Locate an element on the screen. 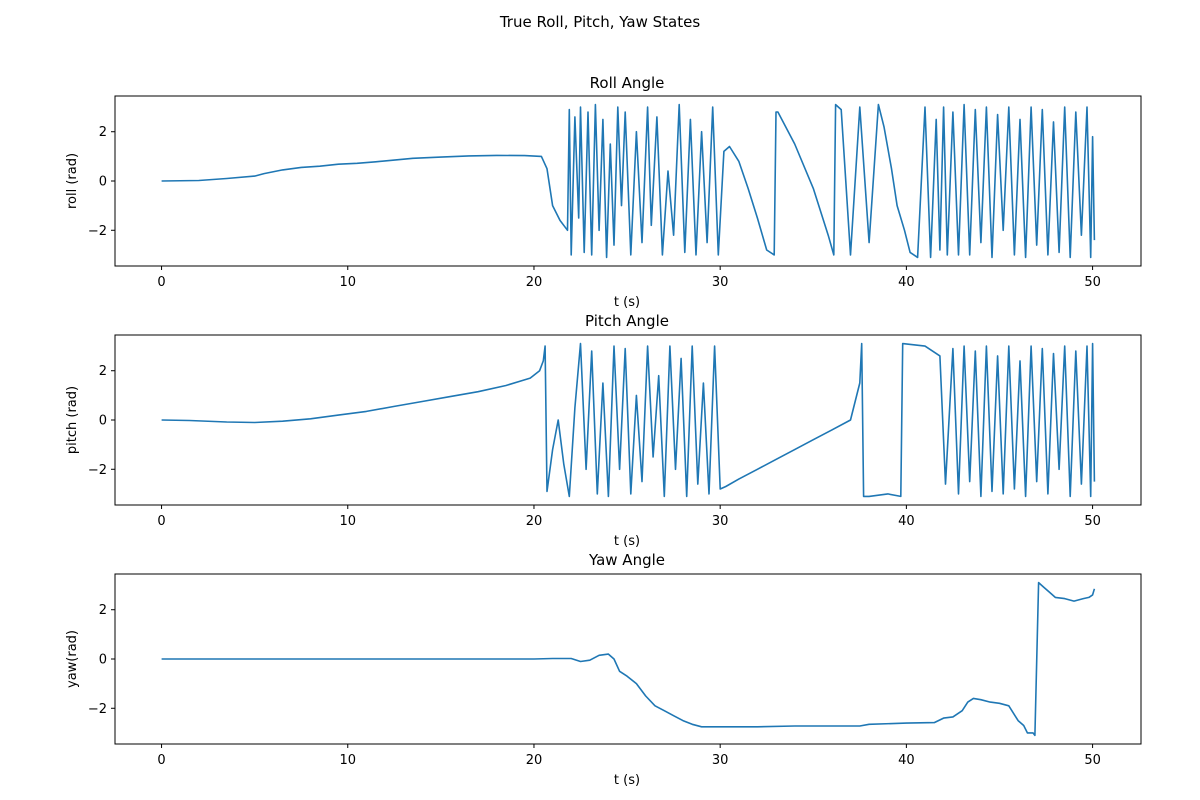 Image resolution: width=1200 pixels, height=800 pixels. figure-title: True Roll, Pitch, Yaw States is located at coordinates (600, 22).